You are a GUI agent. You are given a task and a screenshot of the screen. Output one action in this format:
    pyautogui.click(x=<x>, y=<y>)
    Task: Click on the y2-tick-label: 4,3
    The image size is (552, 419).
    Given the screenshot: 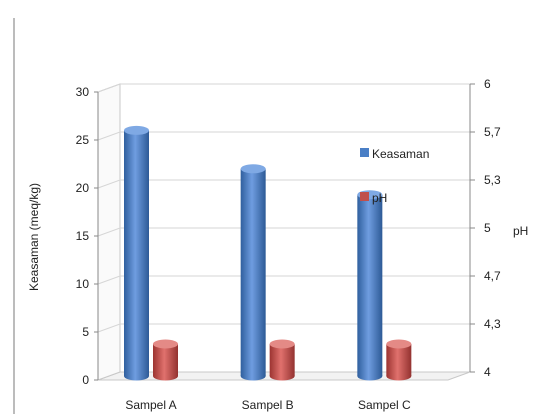 What is the action you would take?
    pyautogui.click(x=492, y=324)
    